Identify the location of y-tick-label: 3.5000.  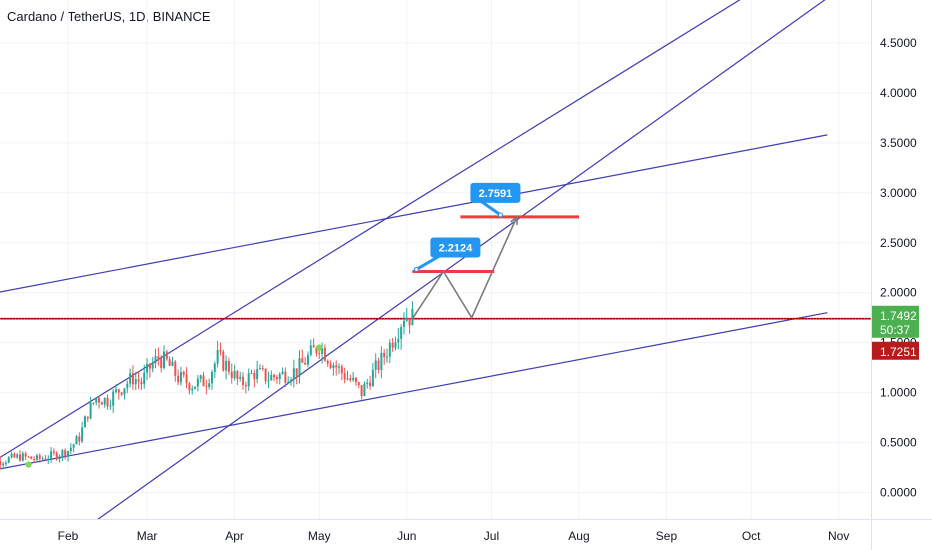
(898, 143).